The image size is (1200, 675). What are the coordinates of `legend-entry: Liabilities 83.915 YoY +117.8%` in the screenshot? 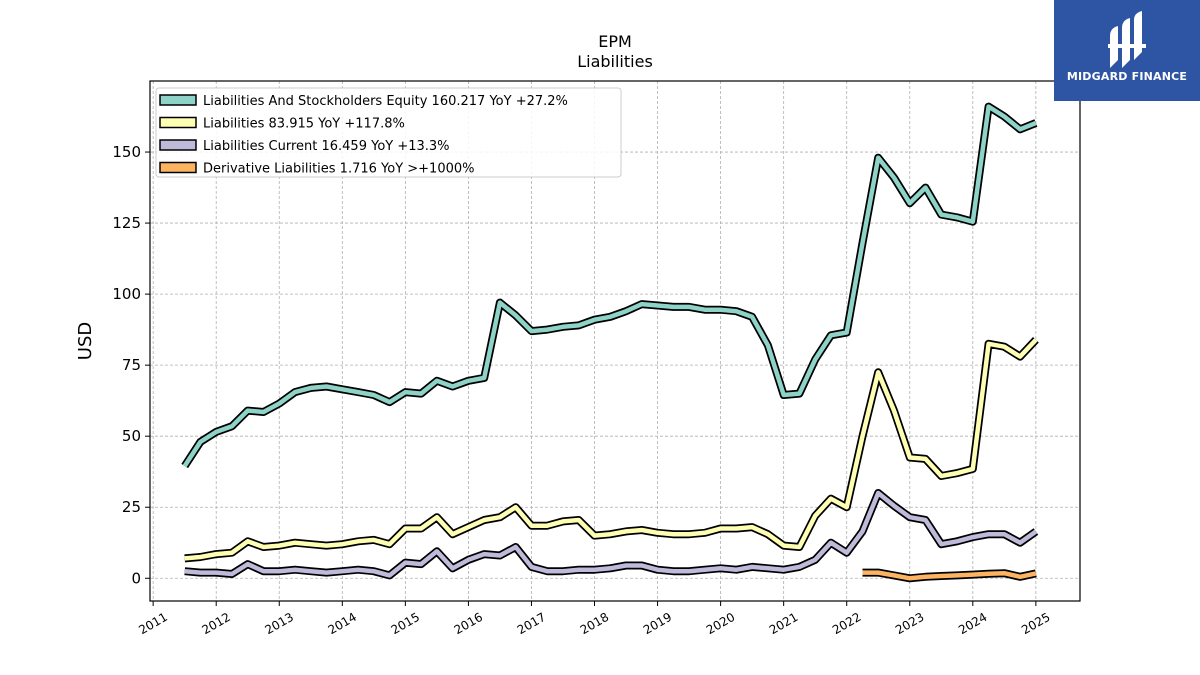 It's located at (282, 124).